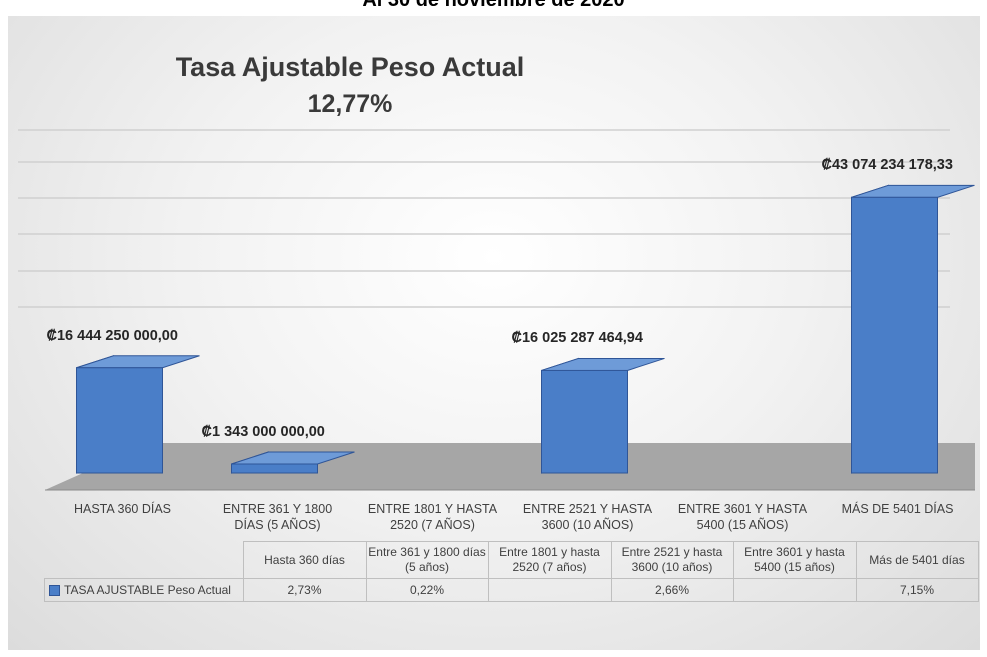 The image size is (987, 657). I want to click on x-tick-label: ENTRE 3601 Y HASTA 5400 (15 AÑOS), so click(742, 517).